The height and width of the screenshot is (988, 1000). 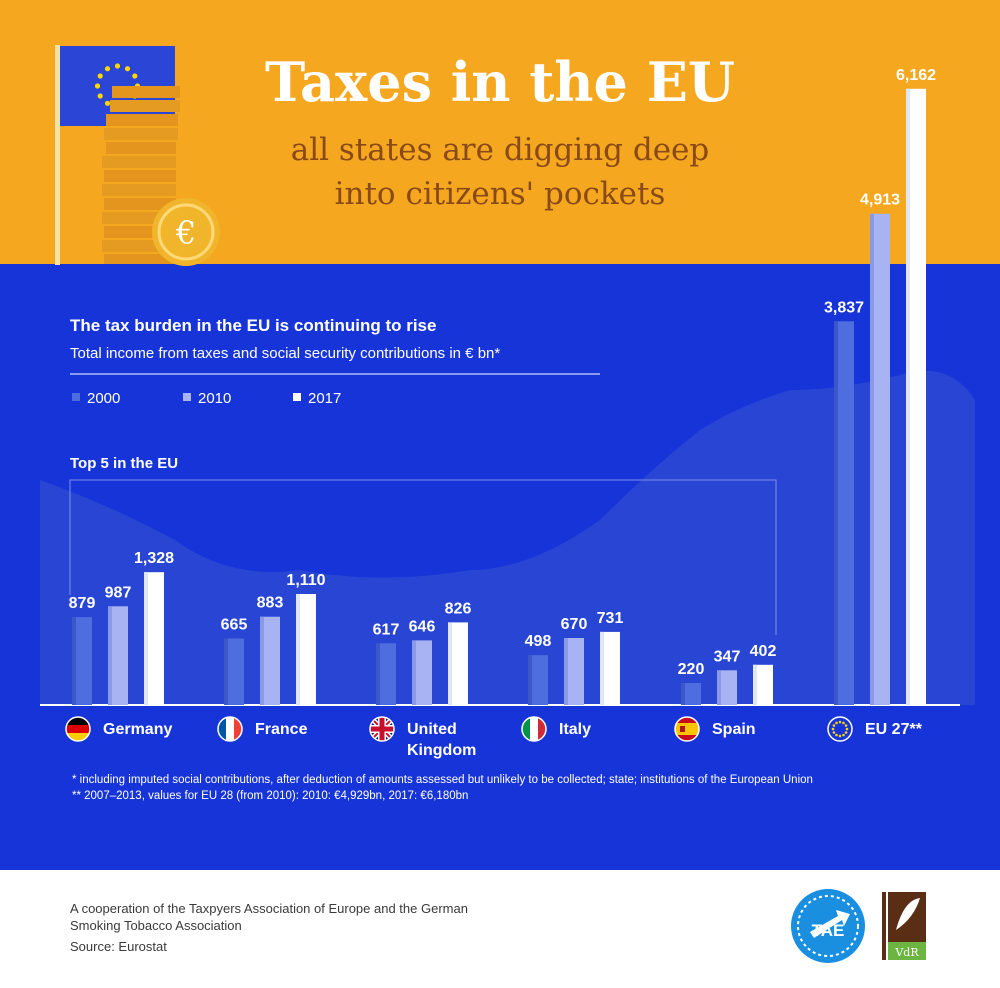 What do you see at coordinates (734, 729) in the screenshot?
I see `category-label: Spain` at bounding box center [734, 729].